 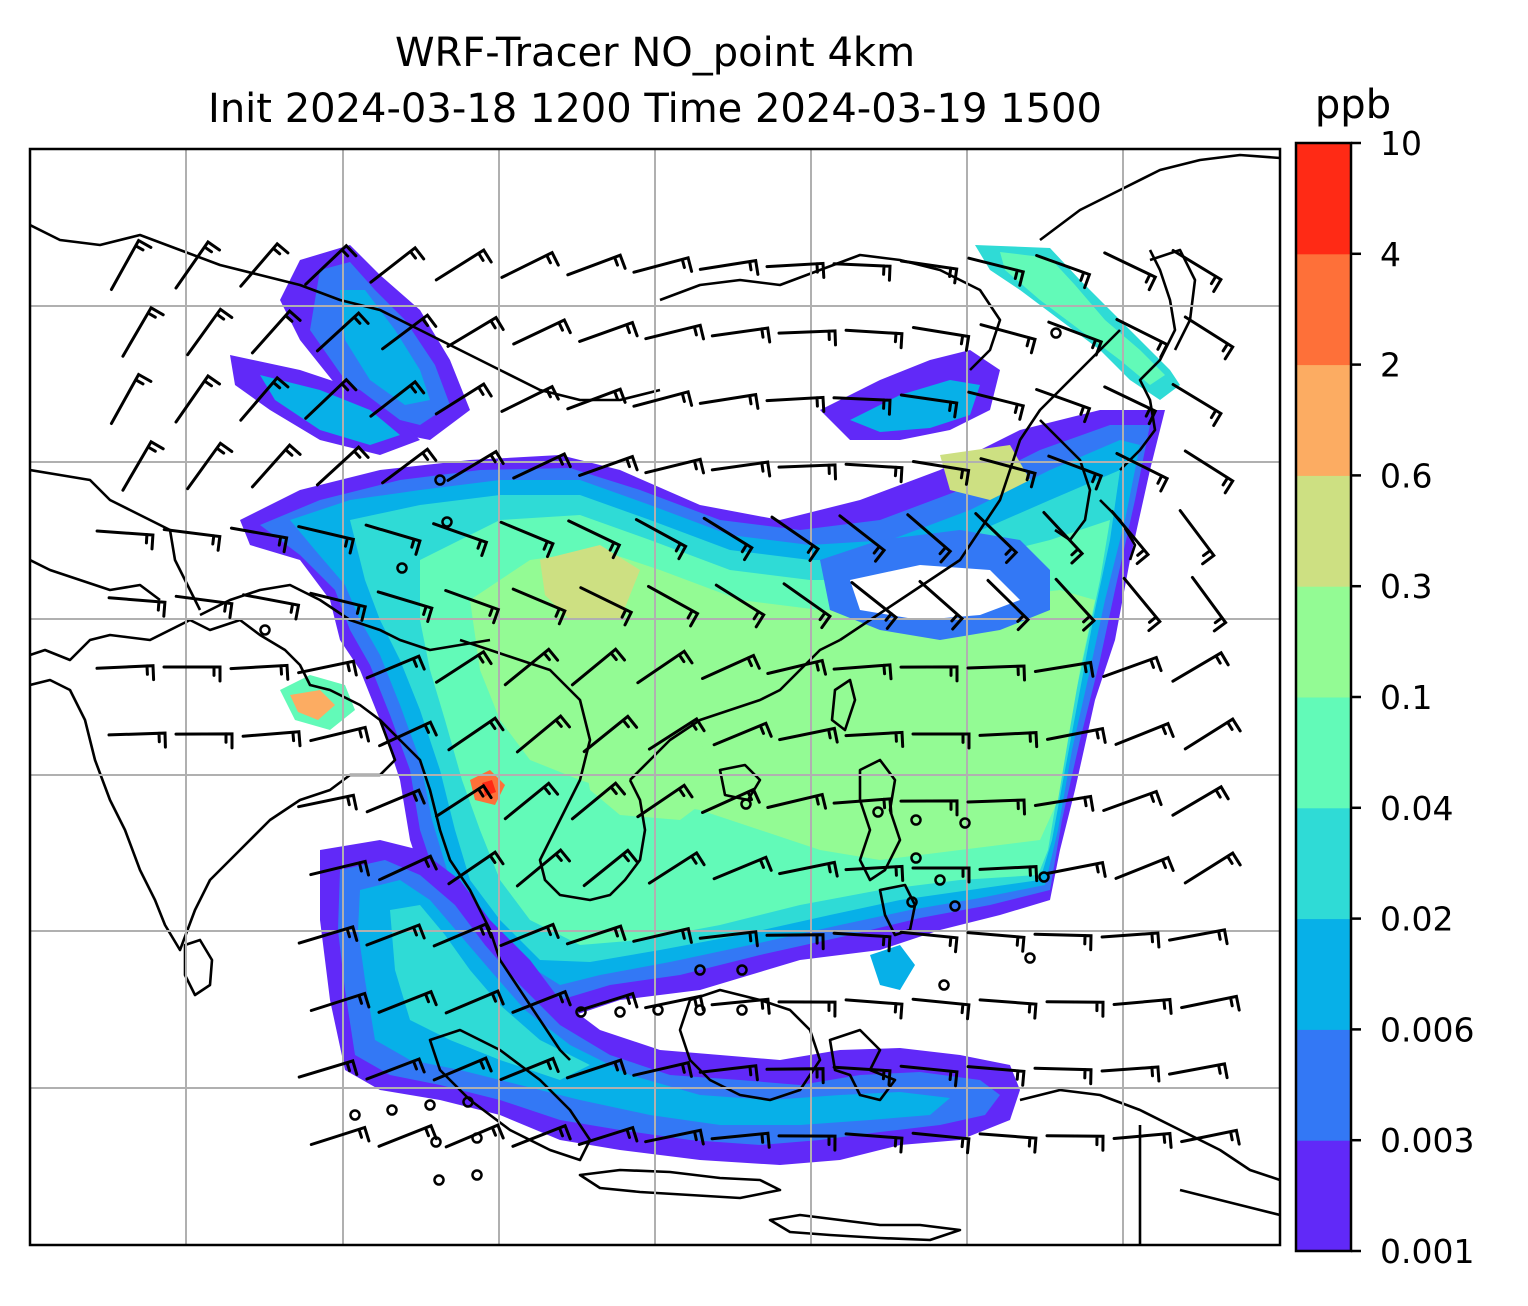 I want to click on colorbar-tick-label: 4, so click(x=1390, y=254).